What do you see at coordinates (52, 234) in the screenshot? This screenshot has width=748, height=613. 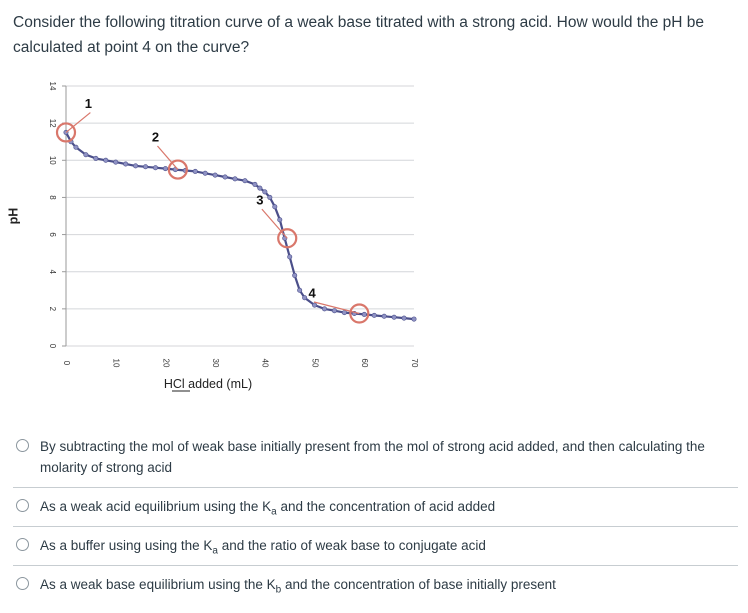 I see `y-tick-label: 6` at bounding box center [52, 234].